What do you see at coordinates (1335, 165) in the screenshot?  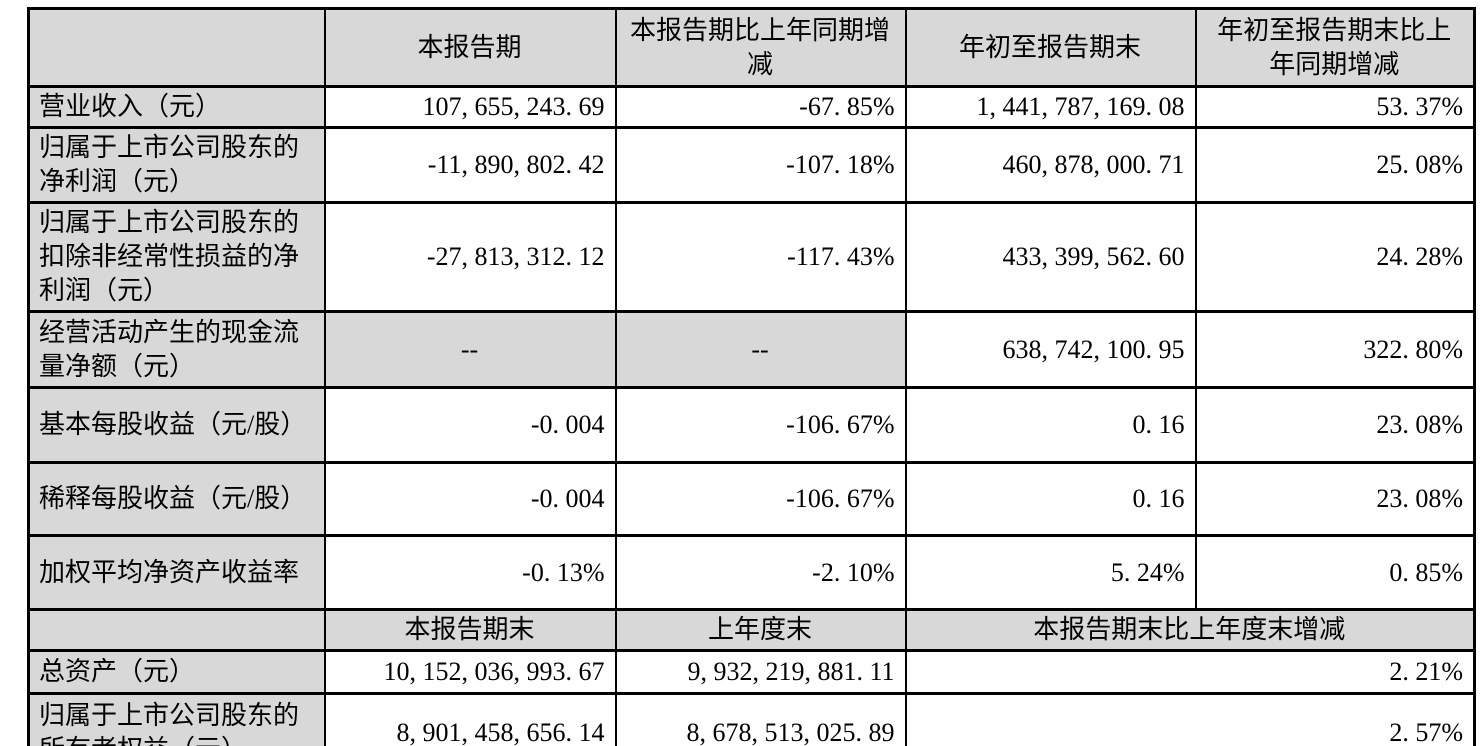 I see `cell-ytd-yoy-change: 25. 08%` at bounding box center [1335, 165].